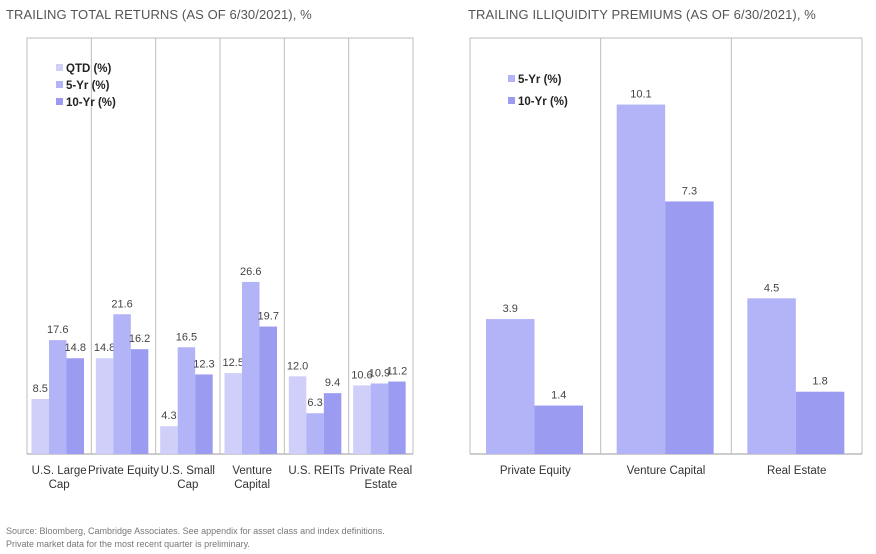 The height and width of the screenshot is (554, 876). I want to click on data-label: 10.9, so click(379, 373).